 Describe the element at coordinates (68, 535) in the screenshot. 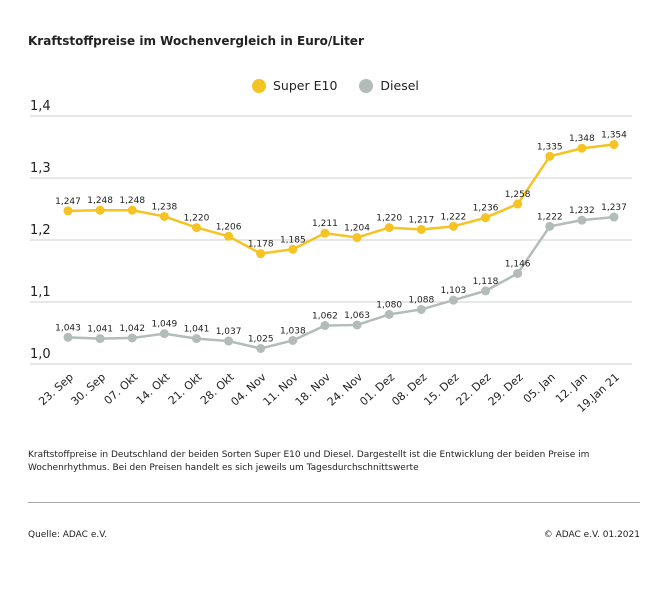

I see `source-note: Quelle: ADAC e.V.` at that location.